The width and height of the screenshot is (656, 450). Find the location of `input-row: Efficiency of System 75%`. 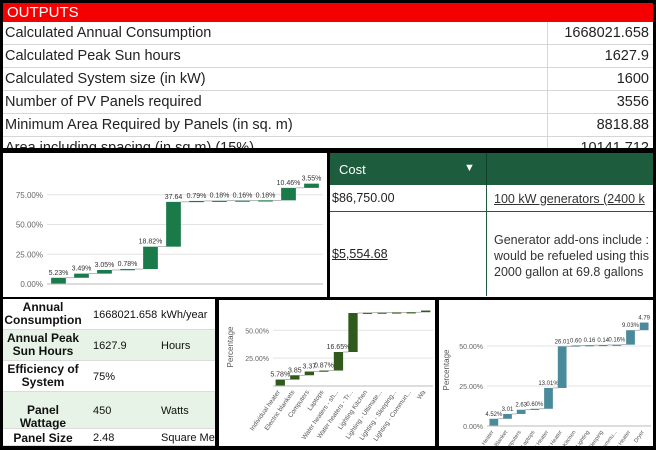

input-row: Efficiency of System 75% is located at coordinates (109, 376).